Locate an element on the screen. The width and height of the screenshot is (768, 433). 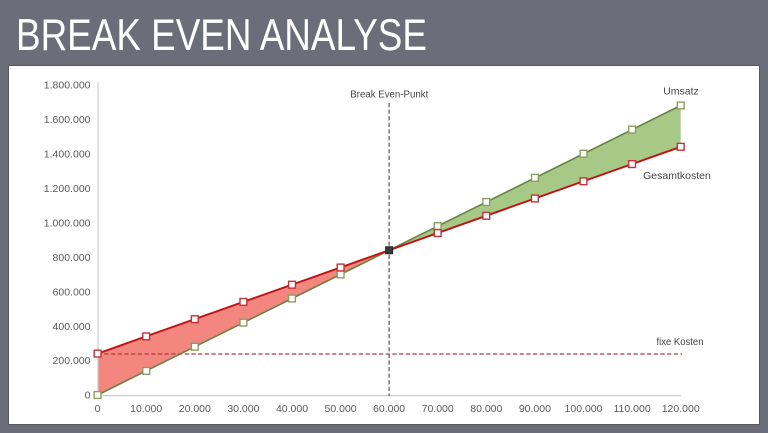
svg-text: 200.000 is located at coordinates (72, 361).